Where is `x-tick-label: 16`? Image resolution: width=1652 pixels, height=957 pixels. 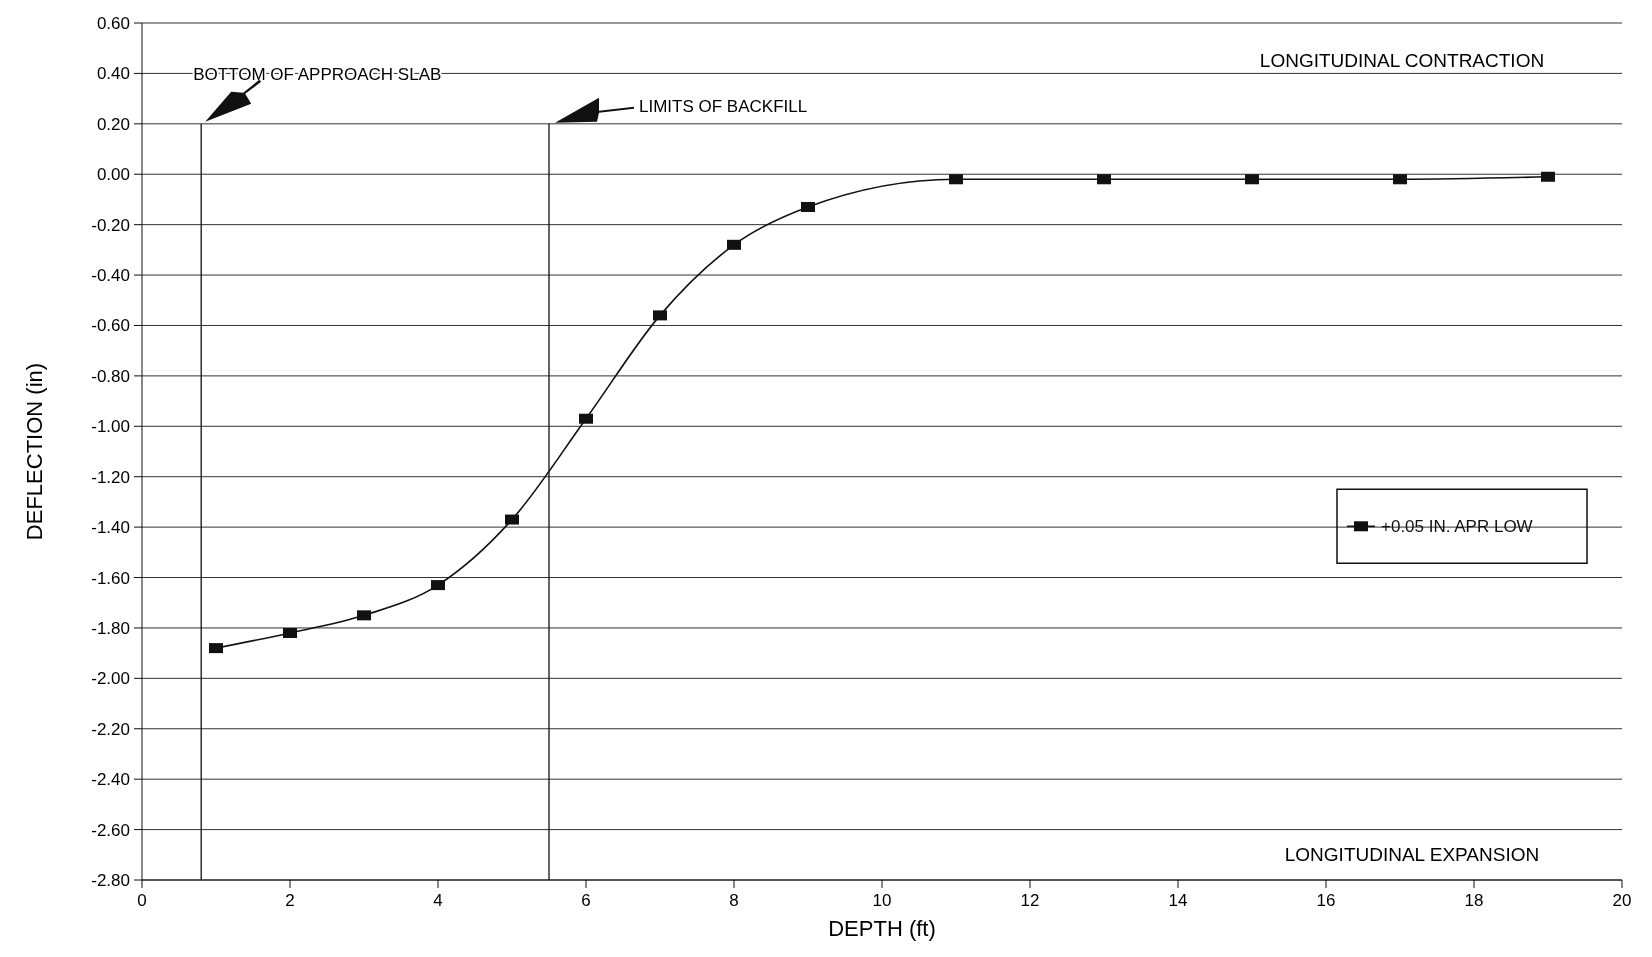 x-tick-label: 16 is located at coordinates (1326, 900).